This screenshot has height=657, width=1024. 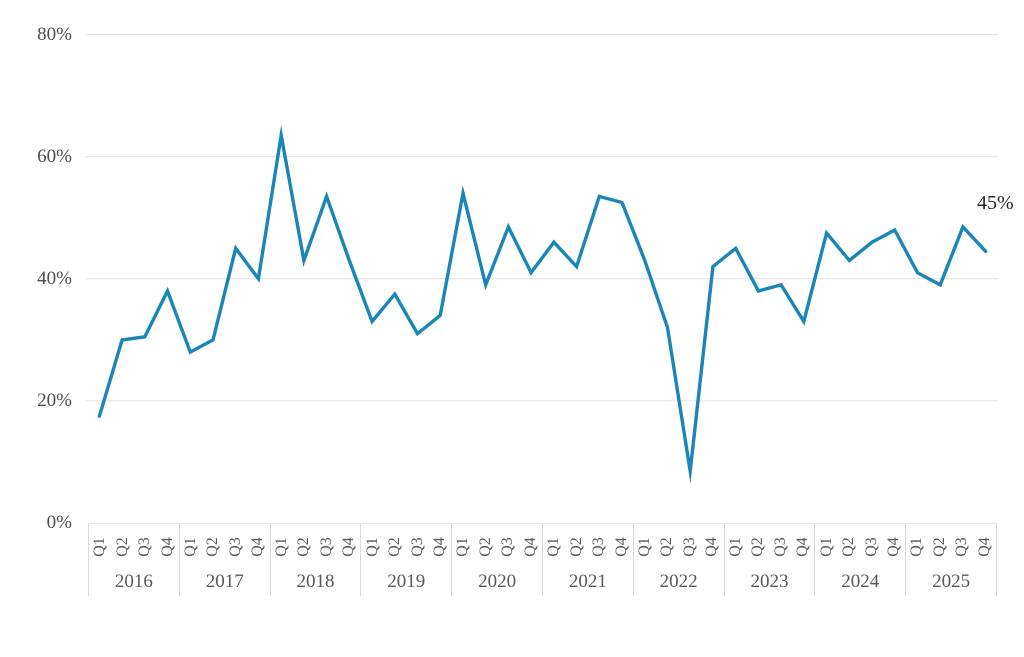 What do you see at coordinates (678, 581) in the screenshot?
I see `x-axis-year-label: 2022` at bounding box center [678, 581].